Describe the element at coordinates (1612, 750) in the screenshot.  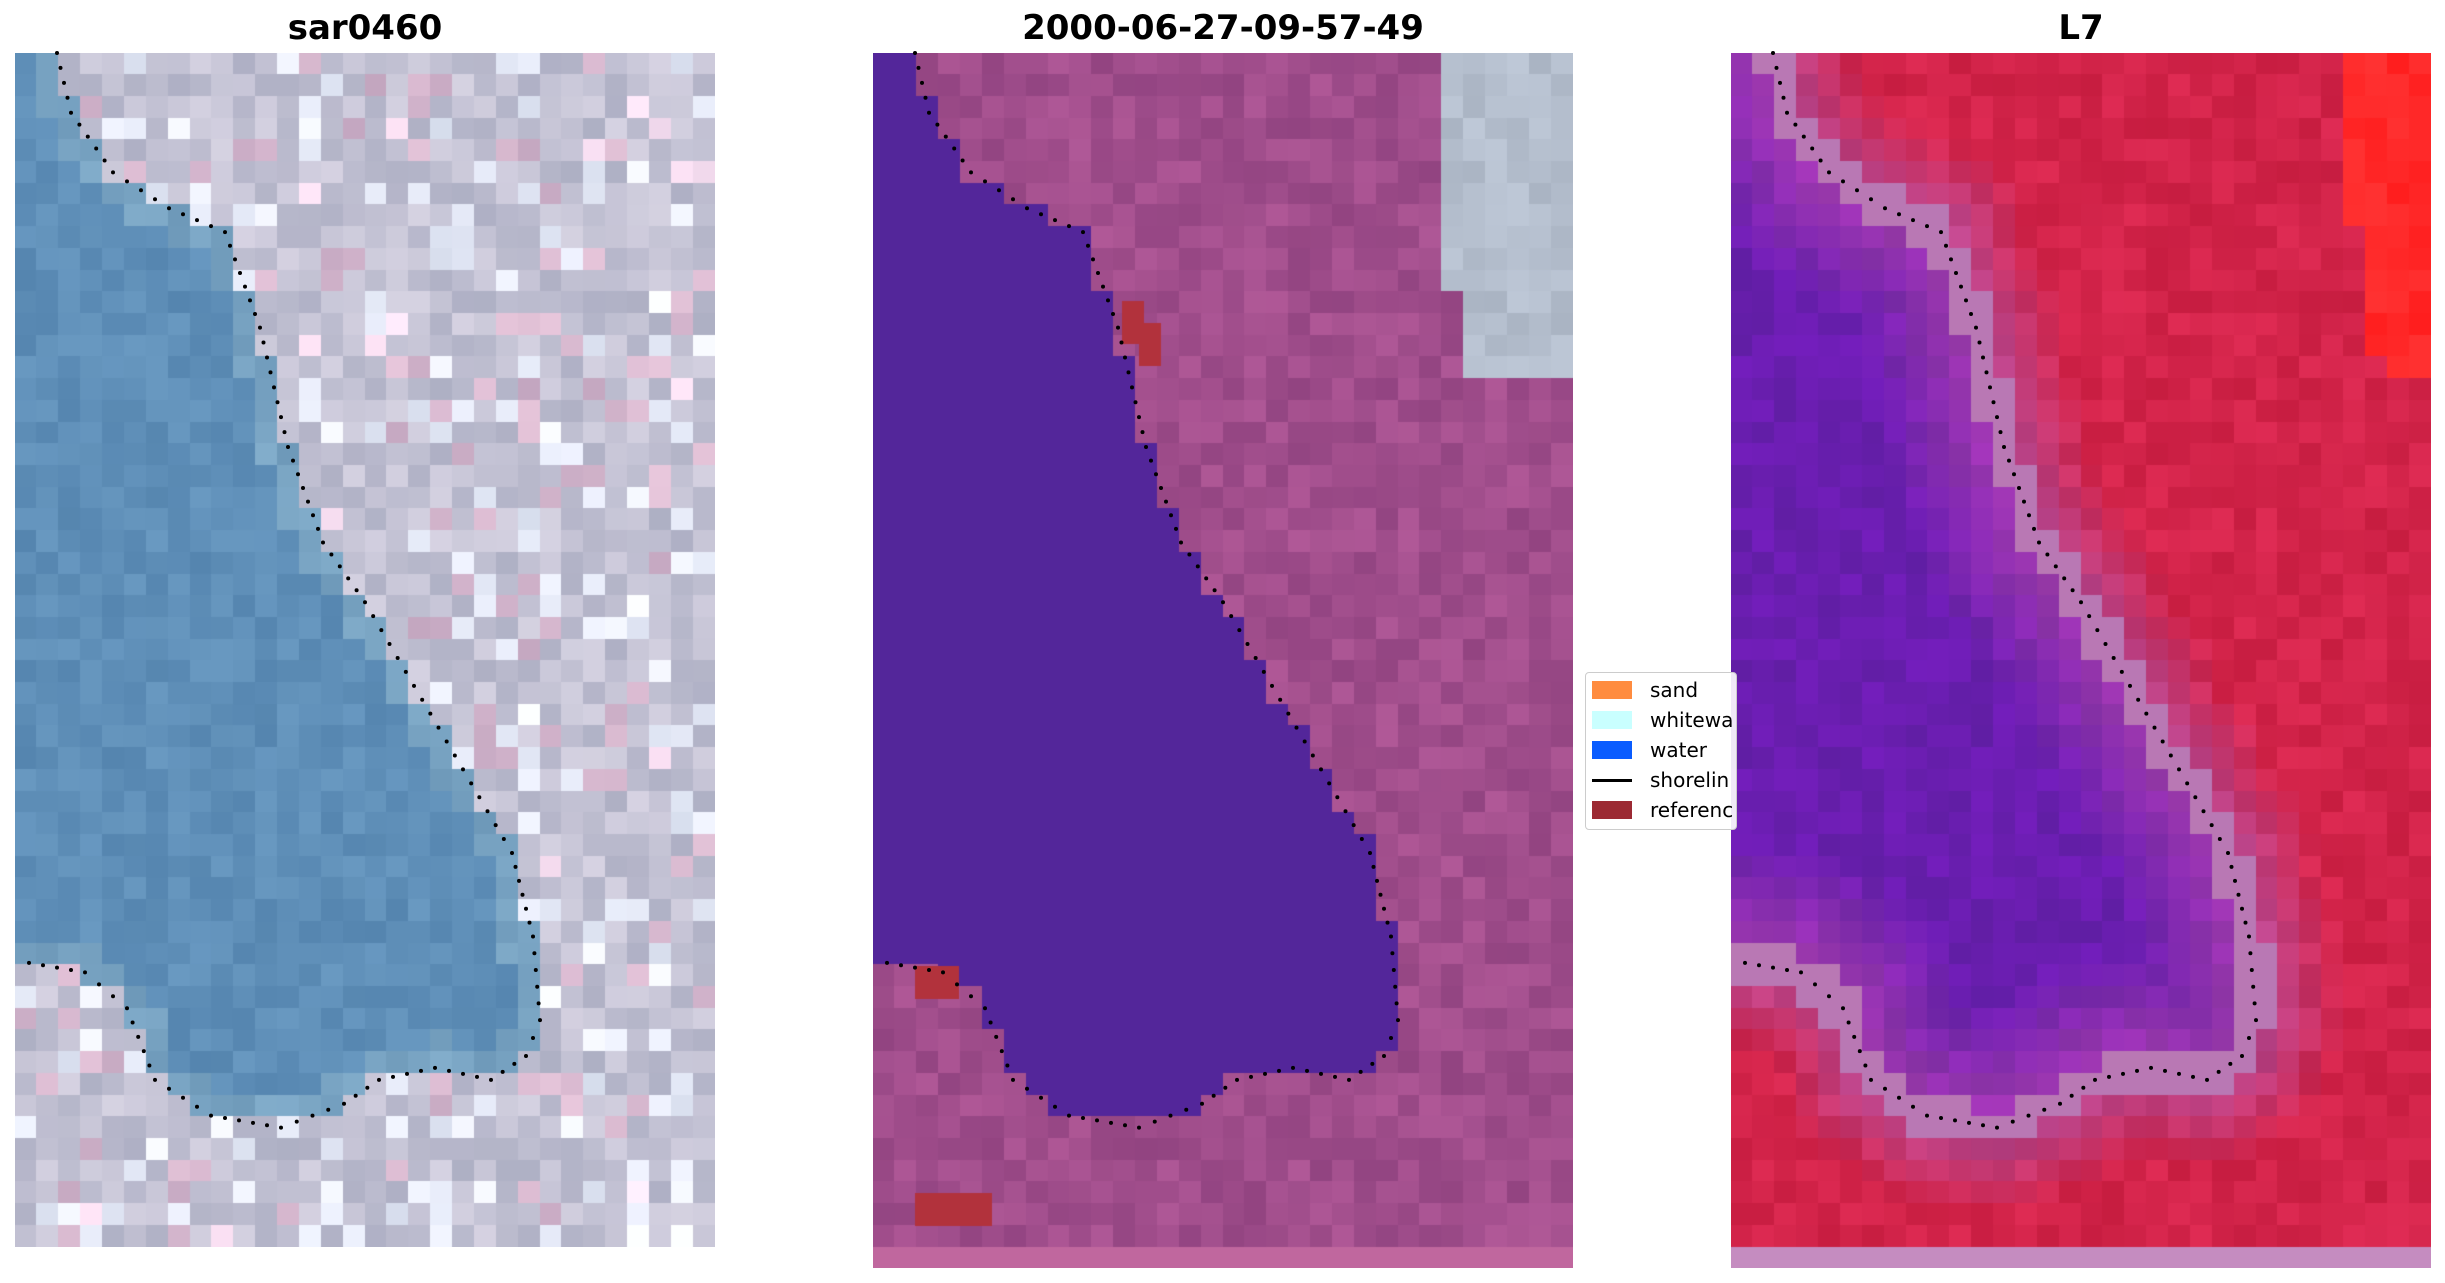
I see `legend-swatch-water` at that location.